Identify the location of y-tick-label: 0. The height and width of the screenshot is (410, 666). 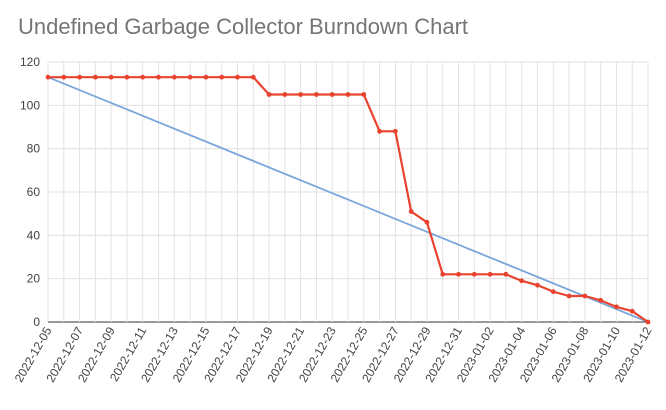
(36, 322).